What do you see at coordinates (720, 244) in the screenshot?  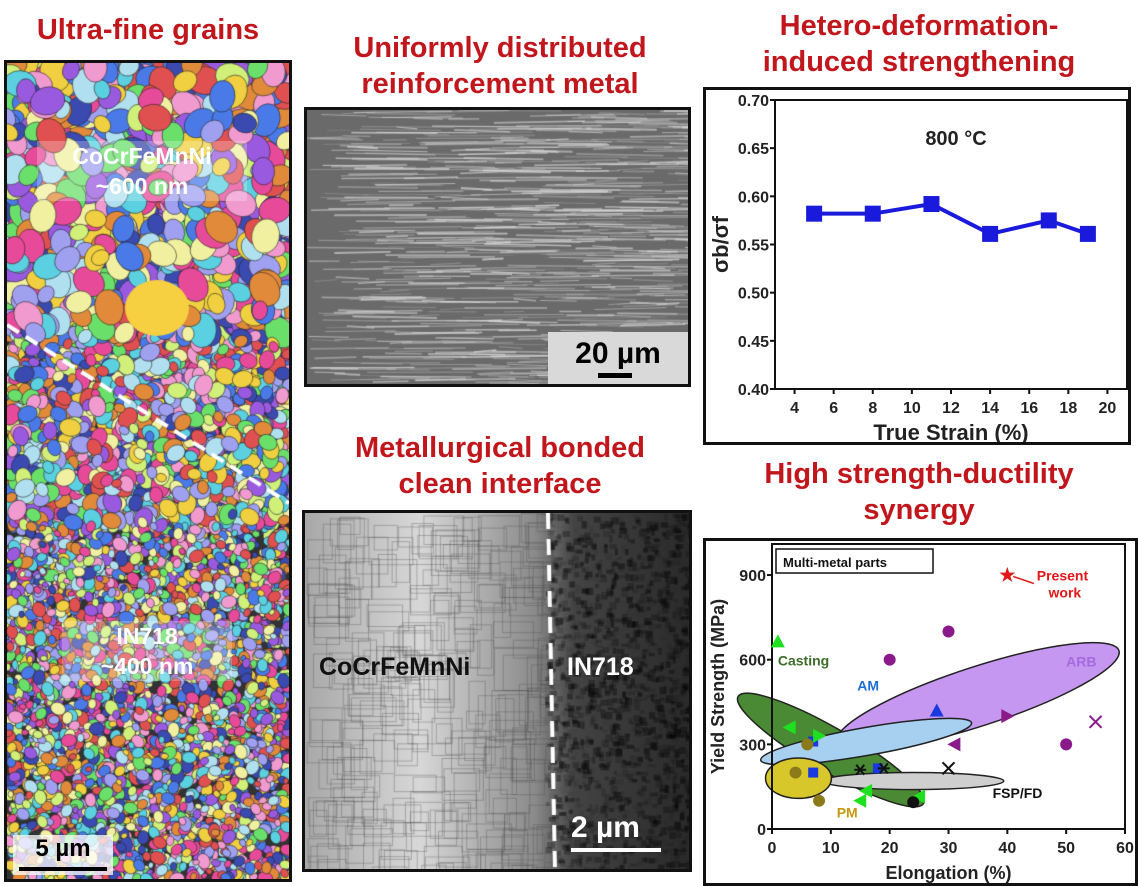 I see `y-axis-label: σb/σf` at bounding box center [720, 244].